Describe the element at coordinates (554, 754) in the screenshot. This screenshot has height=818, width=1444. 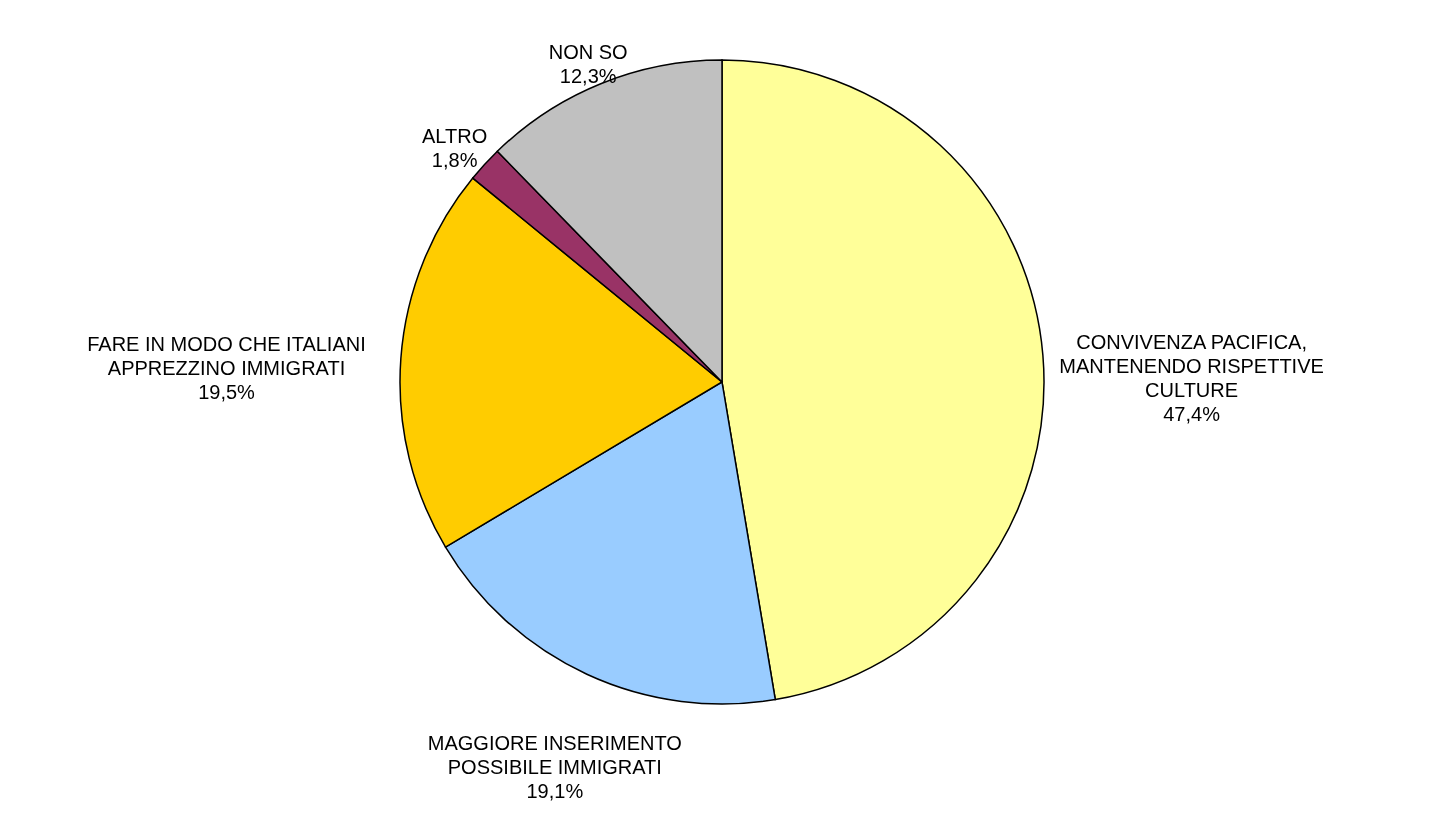
I see `slice-label: MAGGIORE INSERIMENTO POSSIBILE IMMIGRATI` at that location.